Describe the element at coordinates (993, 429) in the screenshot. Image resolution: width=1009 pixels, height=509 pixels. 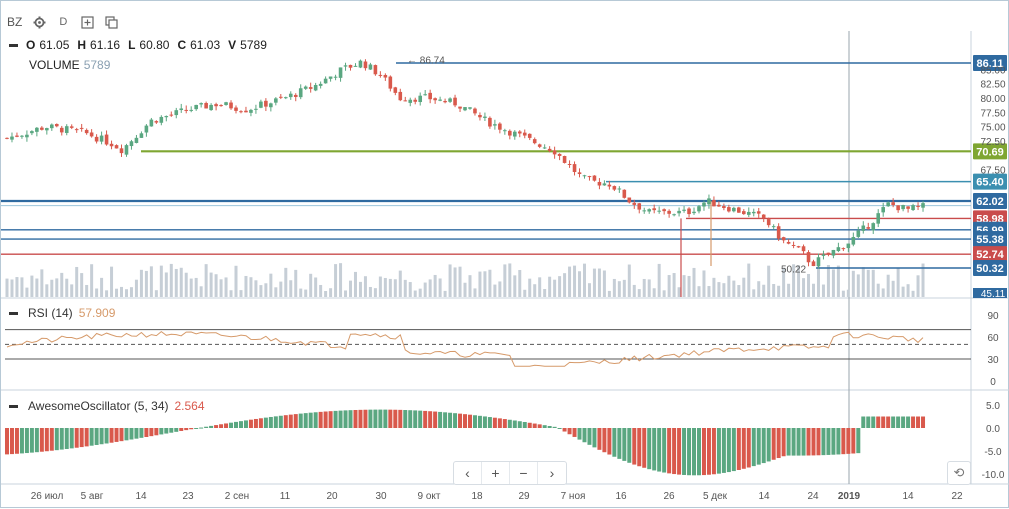
I see `ao-tick-label: 0.0` at that location.